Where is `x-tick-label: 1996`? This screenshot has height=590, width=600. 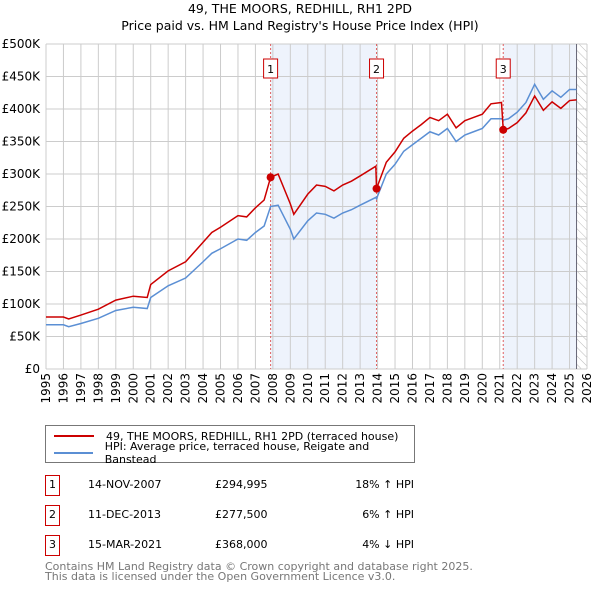 x-tick-label: 1996 is located at coordinates (63, 388).